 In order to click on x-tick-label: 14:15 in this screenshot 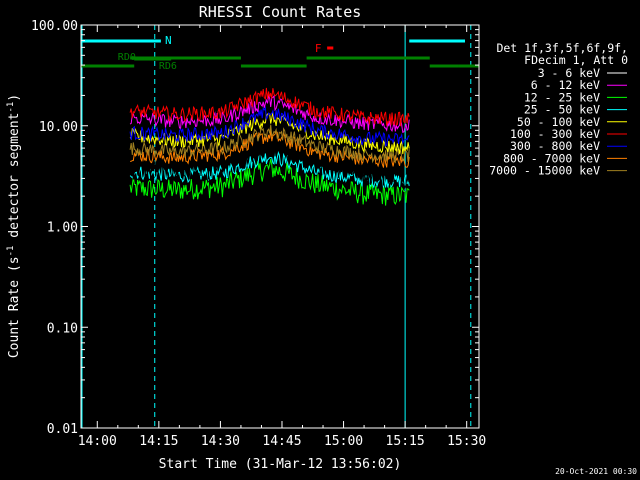, I will do `click(158, 441)`.